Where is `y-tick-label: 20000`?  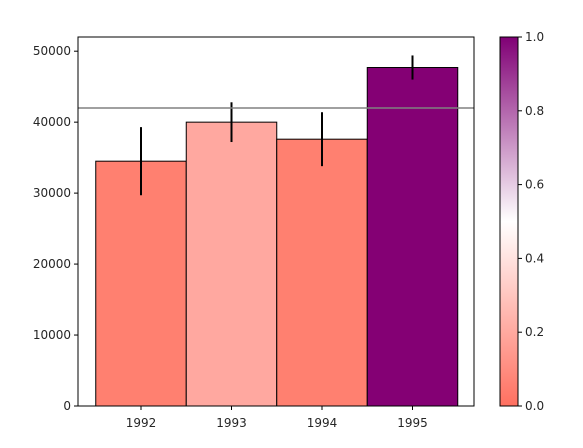
y-tick-label: 20000 is located at coordinates (52, 264).